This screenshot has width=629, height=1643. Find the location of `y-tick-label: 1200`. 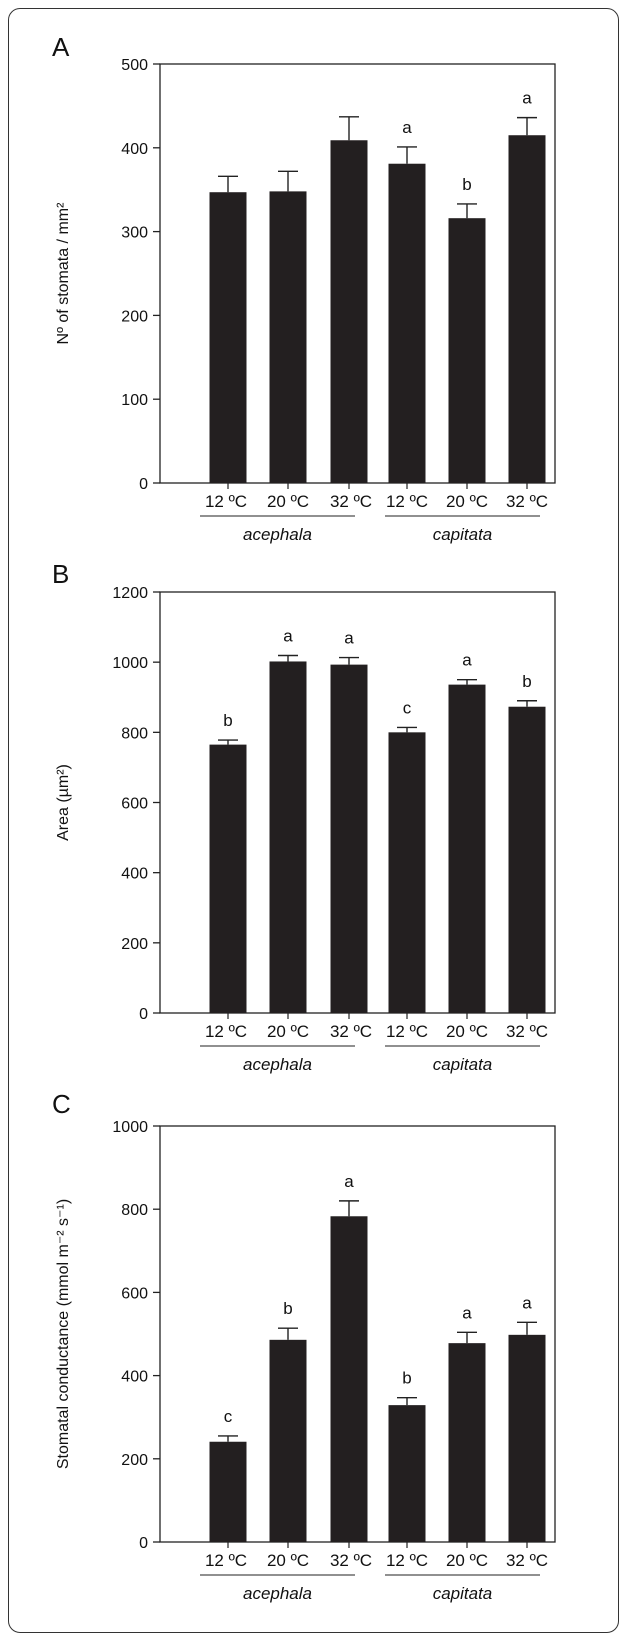

y-tick-label: 1200 is located at coordinates (130, 593).